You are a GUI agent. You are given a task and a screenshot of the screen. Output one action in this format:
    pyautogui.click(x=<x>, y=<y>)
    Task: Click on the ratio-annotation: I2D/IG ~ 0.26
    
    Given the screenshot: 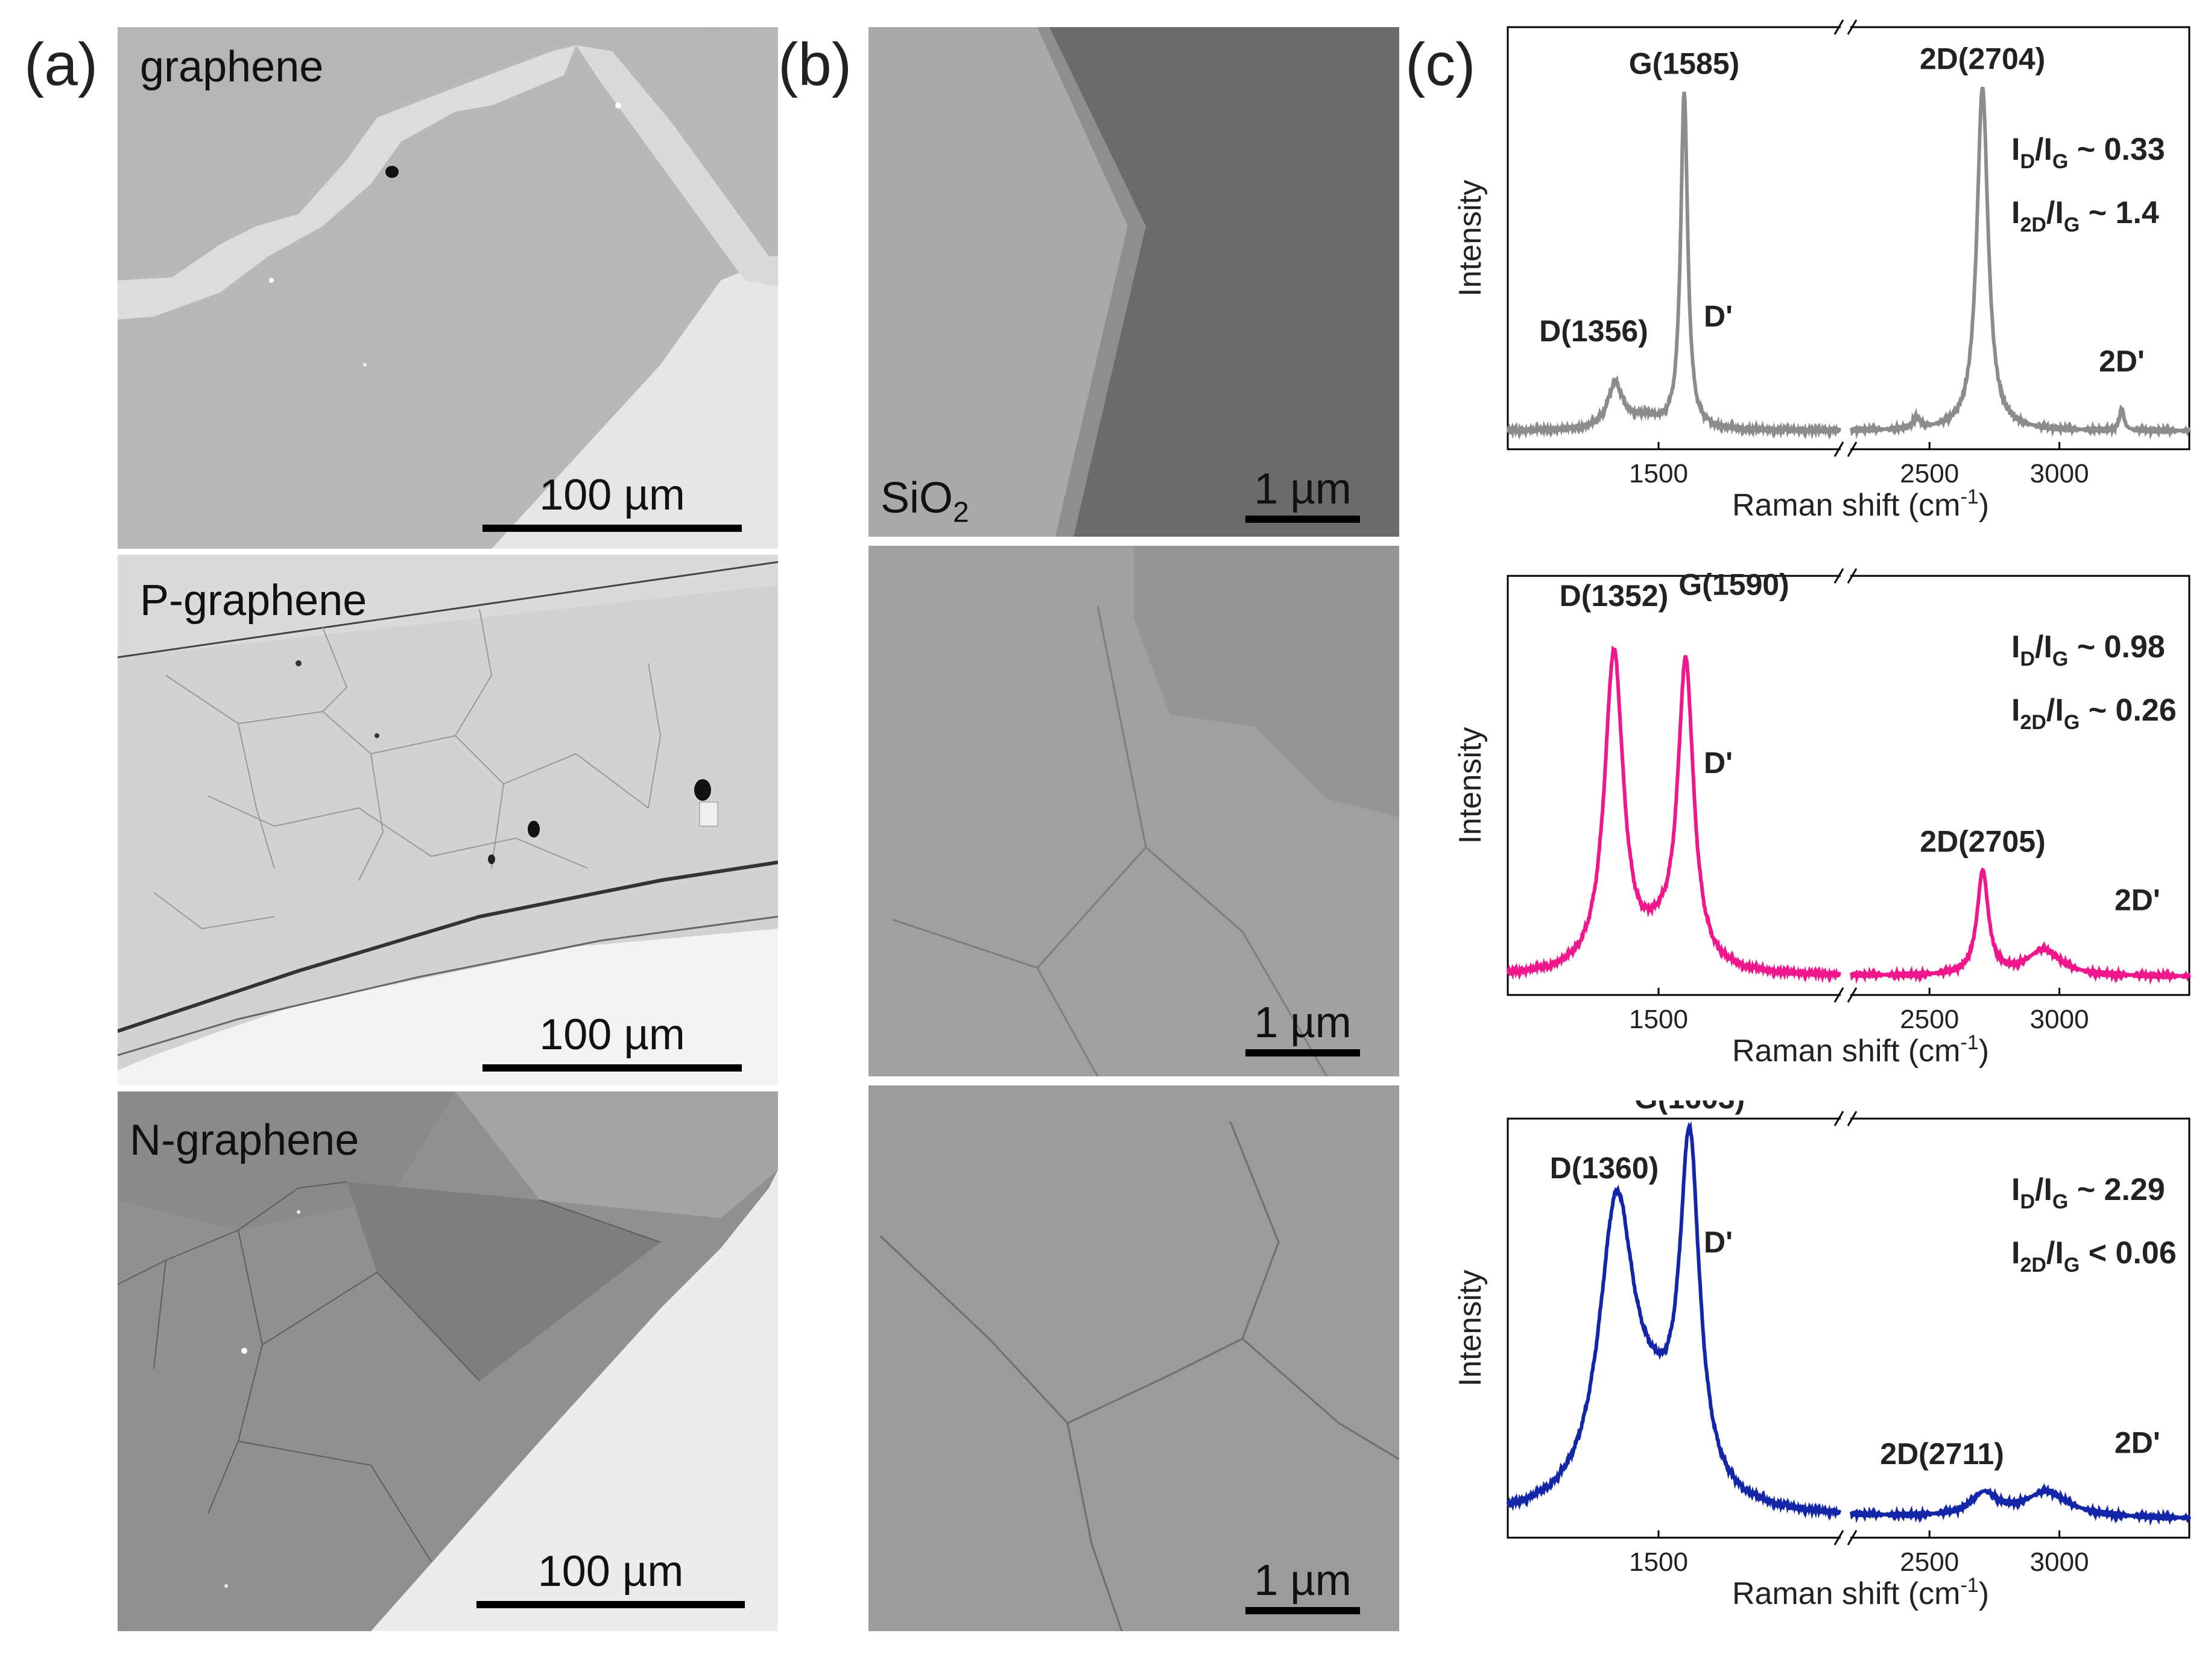 What is the action you would take?
    pyautogui.click(x=2094, y=713)
    